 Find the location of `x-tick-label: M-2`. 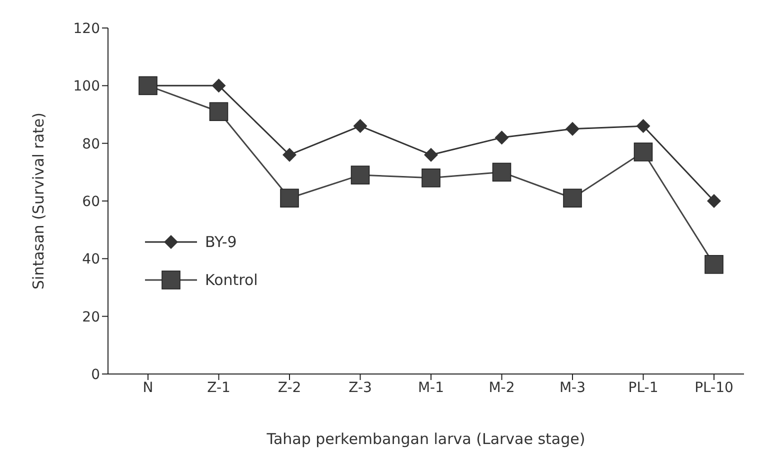

x-tick-label: M-2 is located at coordinates (501, 388).